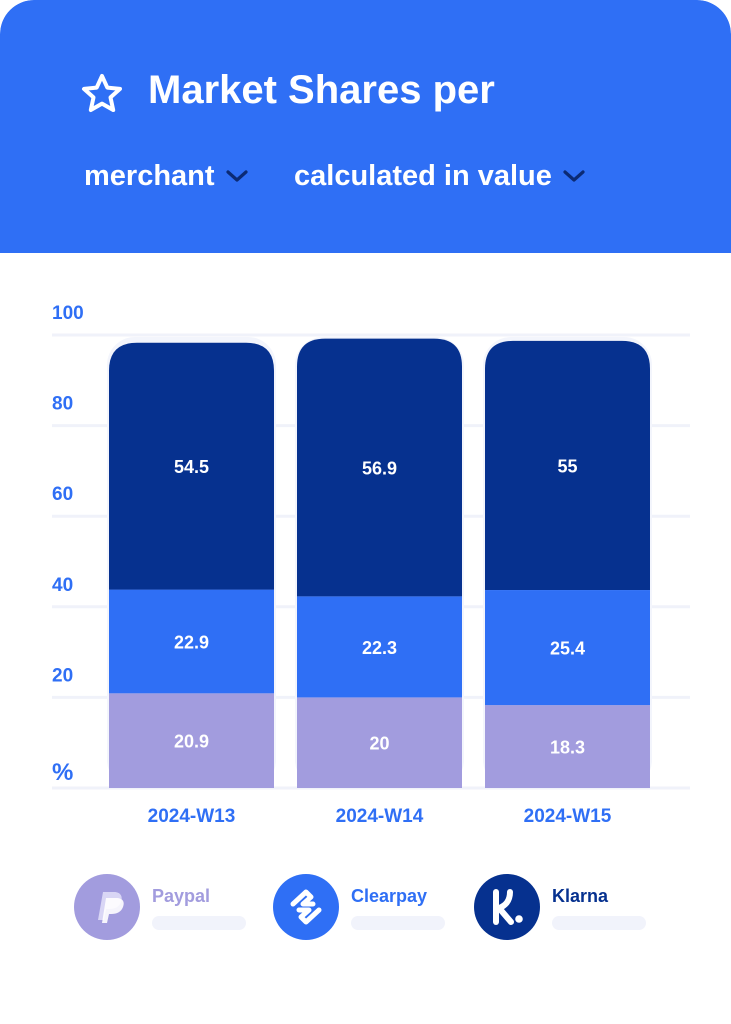 This screenshot has width=731, height=1024. What do you see at coordinates (321, 90) in the screenshot?
I see `page-title: Market Shares per` at bounding box center [321, 90].